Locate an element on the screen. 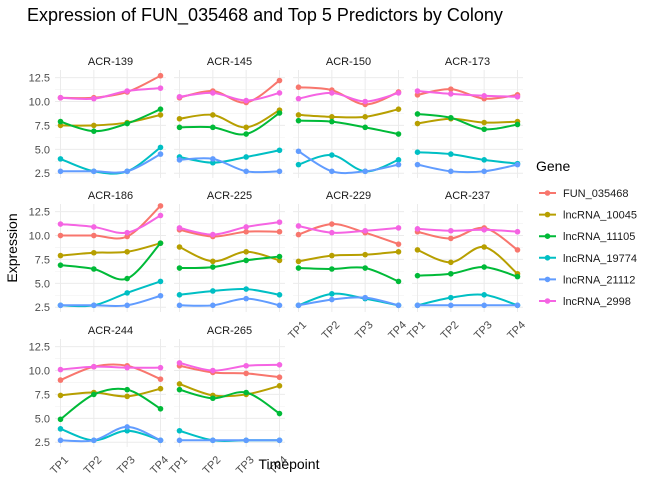 Image resolution: width=672 pixels, height=480 pixels. facet-strip-label: ACR-237 is located at coordinates (467, 196).